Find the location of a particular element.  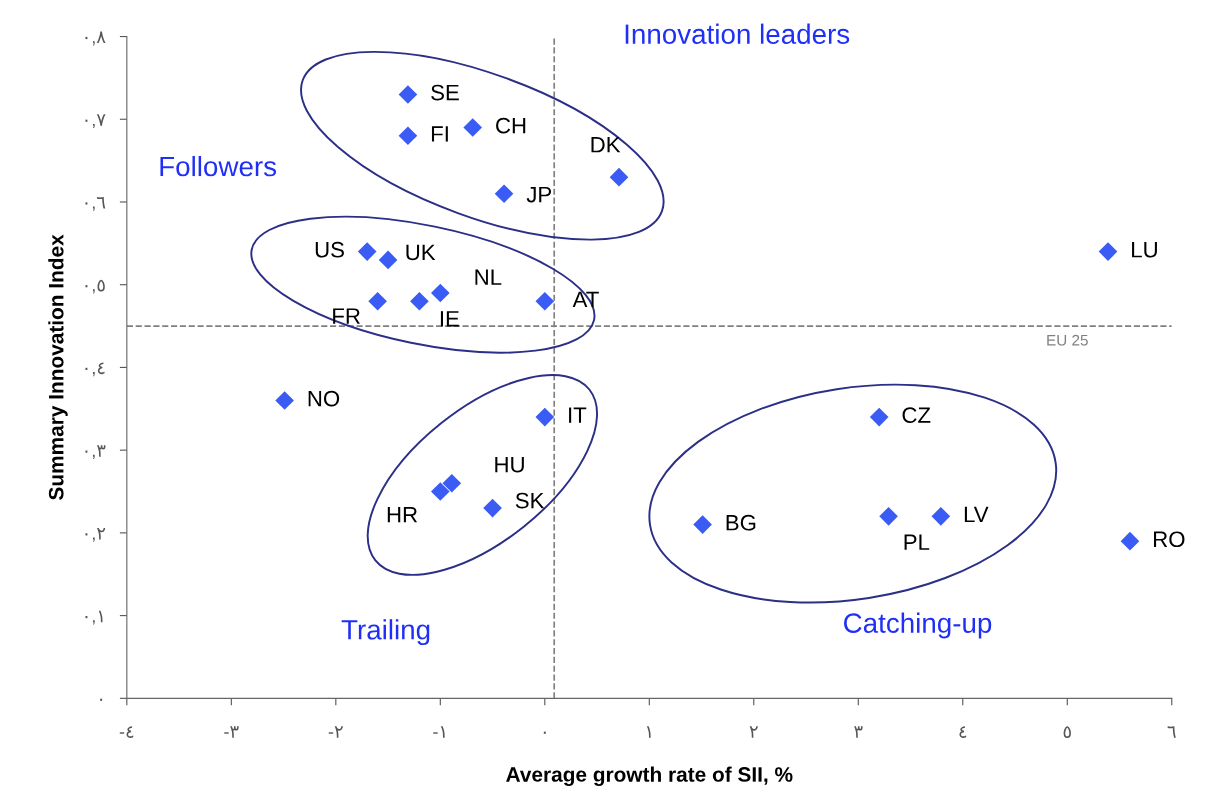

data-label: PL is located at coordinates (917, 542).